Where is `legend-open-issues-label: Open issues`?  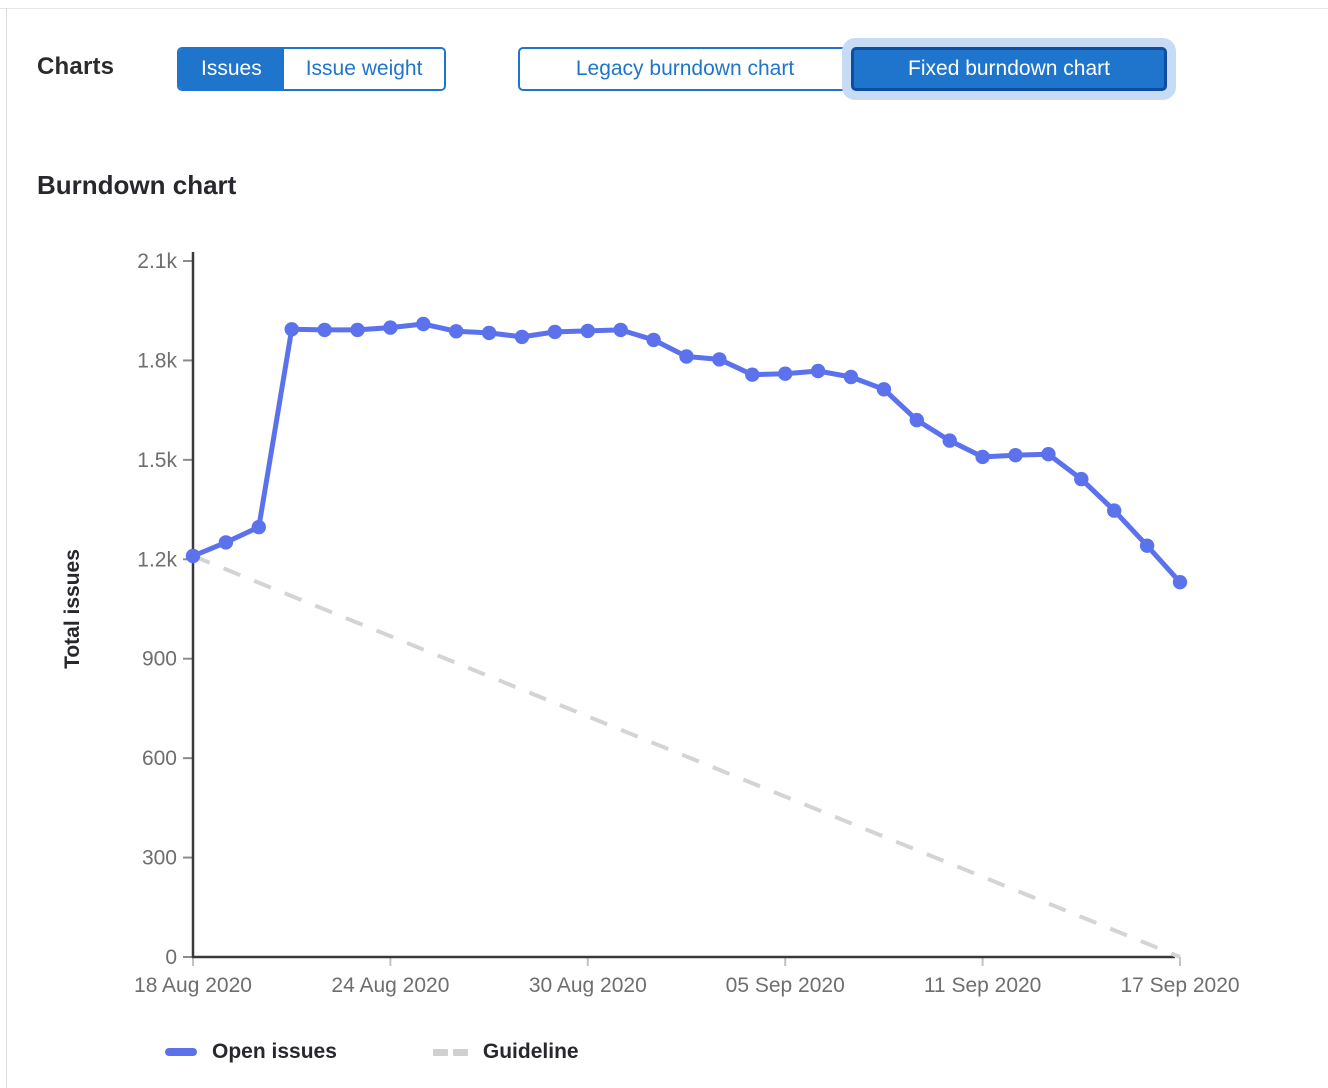
legend-open-issues-label: Open issues is located at coordinates (274, 1051).